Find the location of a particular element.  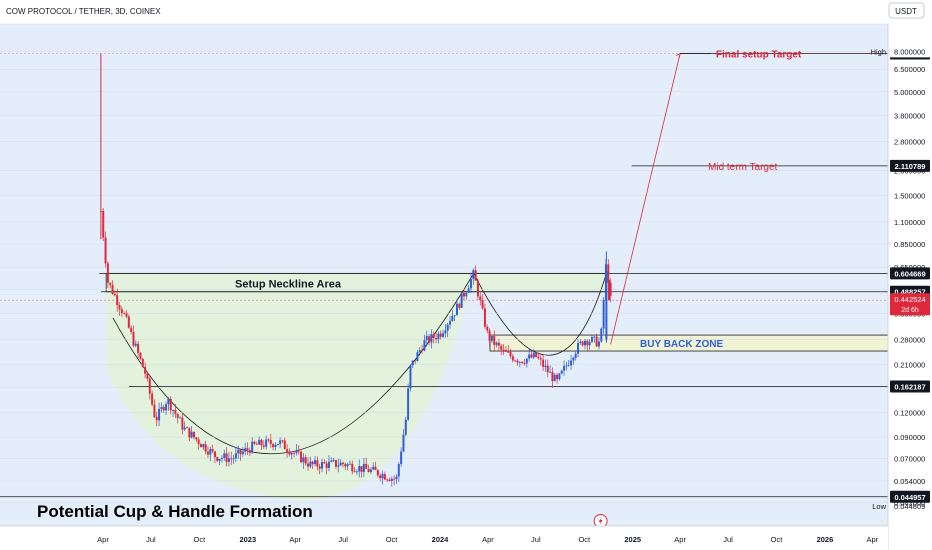

mid-target-label: Mid term Target is located at coordinates (743, 167).